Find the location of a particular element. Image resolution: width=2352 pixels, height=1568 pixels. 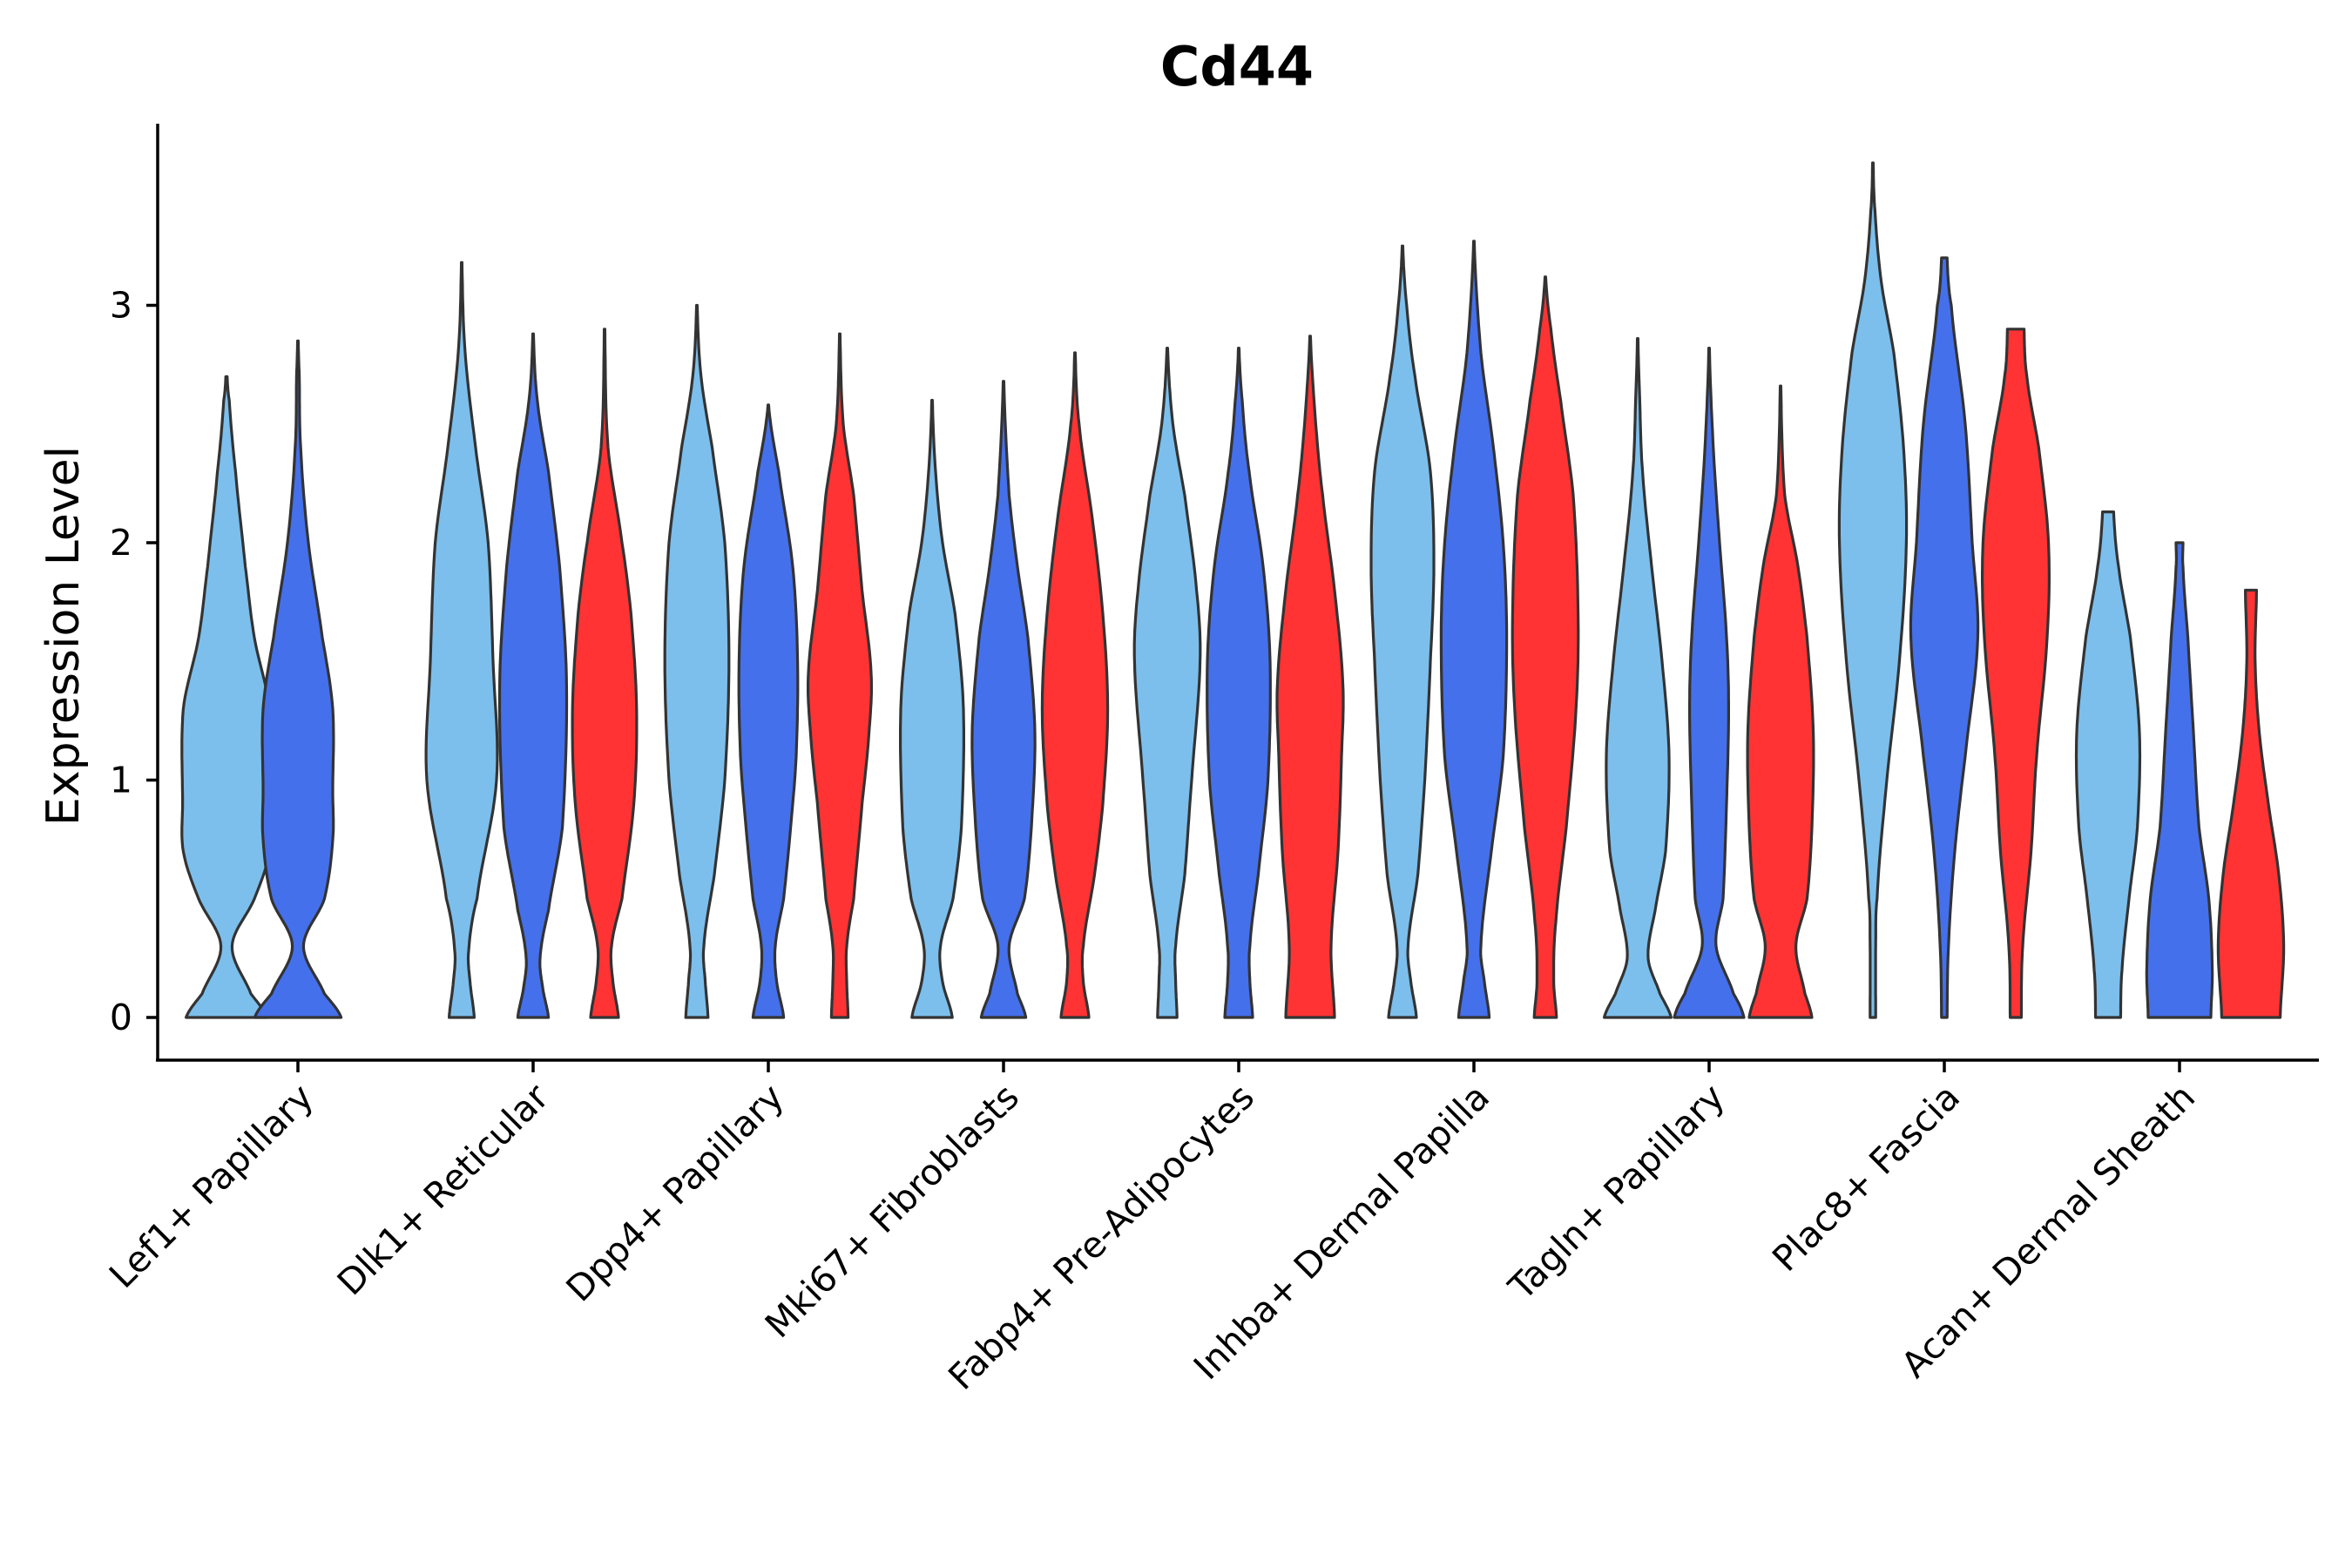

y-ticks: 0 1 2 3 is located at coordinates (134, 662).